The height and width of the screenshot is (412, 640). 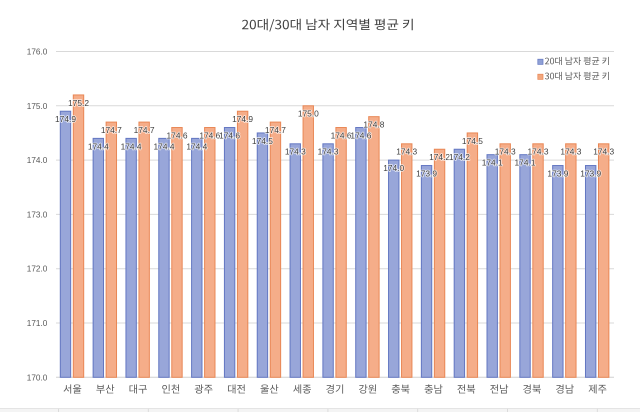 I want to click on svg-text: 171.0, so click(x=37, y=323).